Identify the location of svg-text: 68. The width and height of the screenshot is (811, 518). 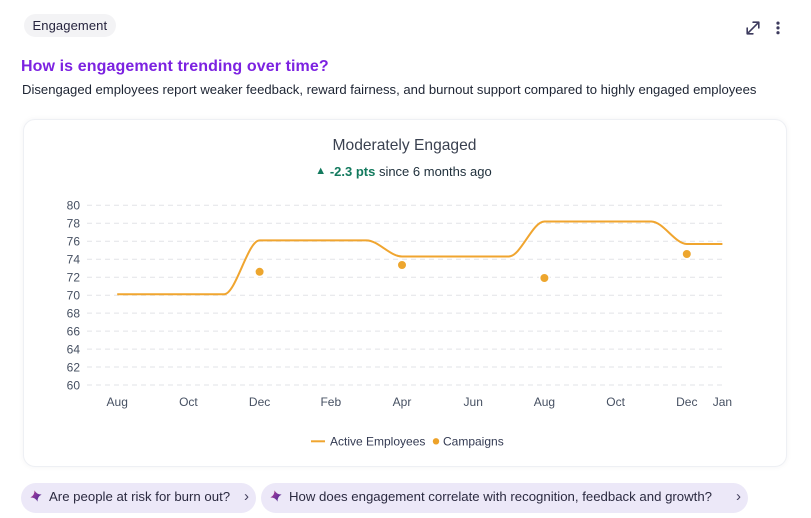
(74, 313).